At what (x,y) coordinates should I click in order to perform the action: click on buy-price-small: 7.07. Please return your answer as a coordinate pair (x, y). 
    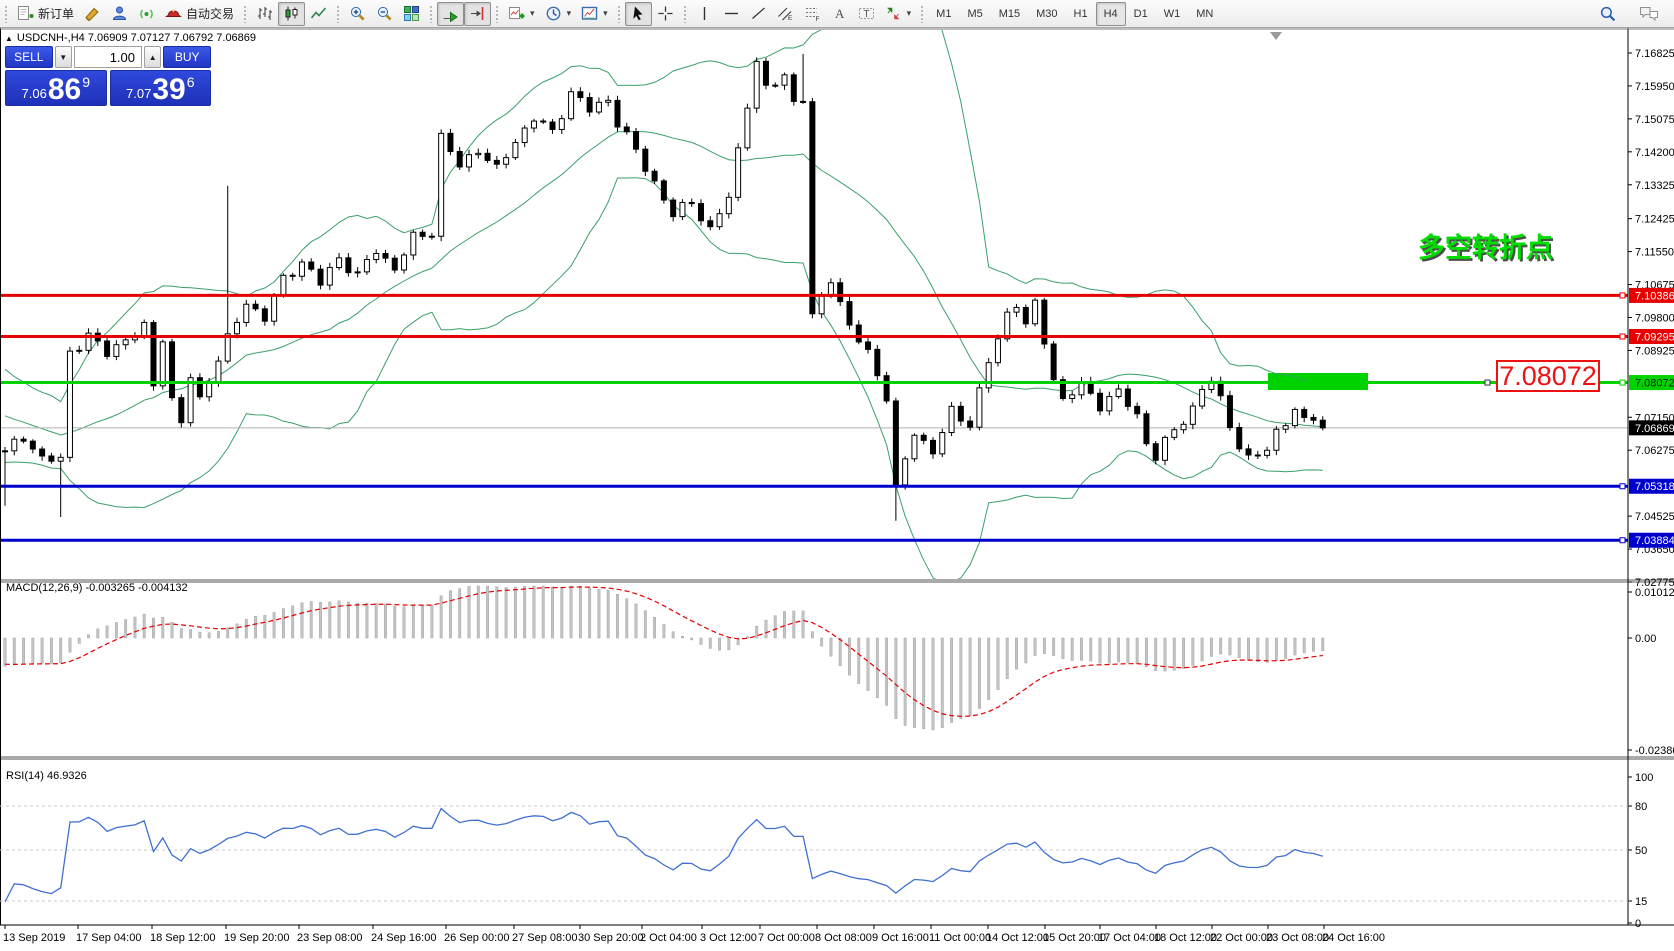
    Looking at the image, I should click on (139, 93).